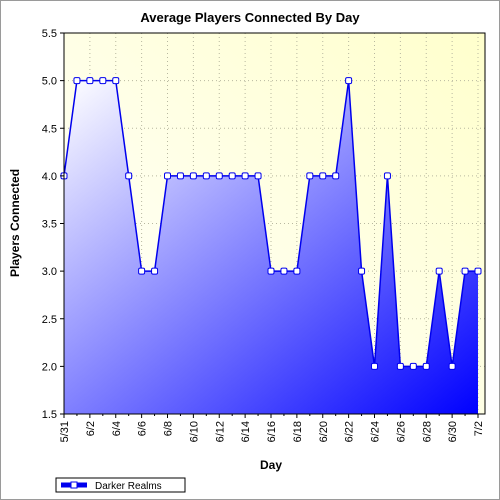  Describe the element at coordinates (194, 431) in the screenshot. I see `x-tick-label: 6/10` at that location.